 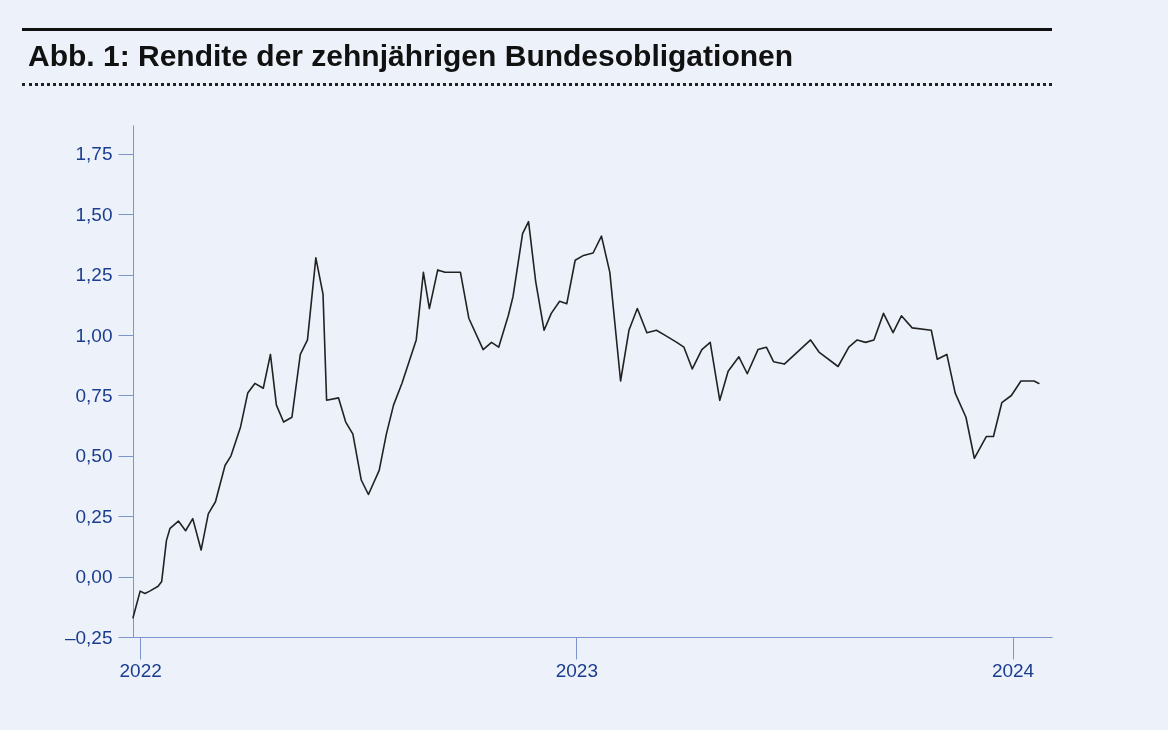 What do you see at coordinates (537, 57) in the screenshot?
I see `chart-title: Abb. 1: Rendite der zehnjährigen Bundesobligationen` at bounding box center [537, 57].